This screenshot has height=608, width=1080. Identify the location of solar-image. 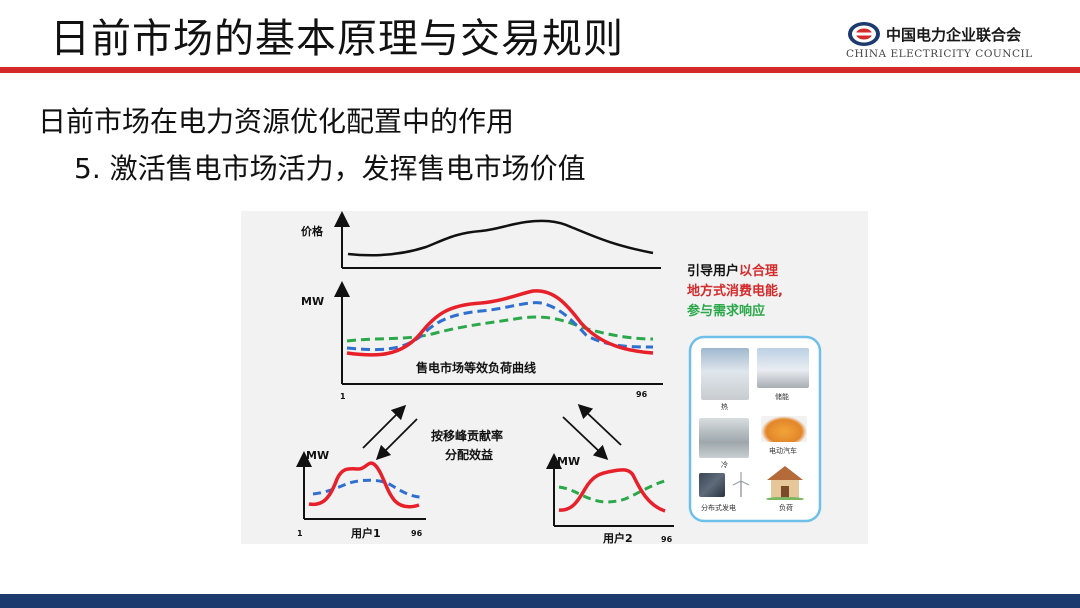
(712, 485).